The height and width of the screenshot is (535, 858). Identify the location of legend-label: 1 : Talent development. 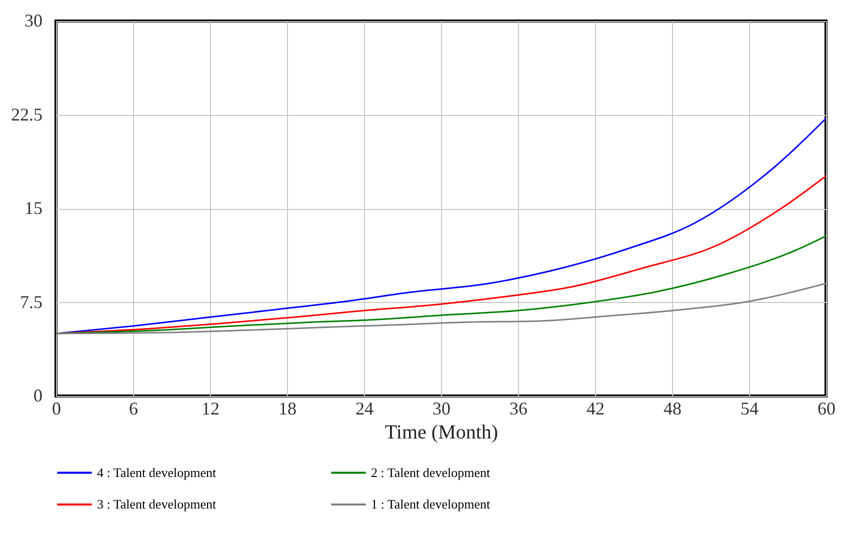
(430, 504).